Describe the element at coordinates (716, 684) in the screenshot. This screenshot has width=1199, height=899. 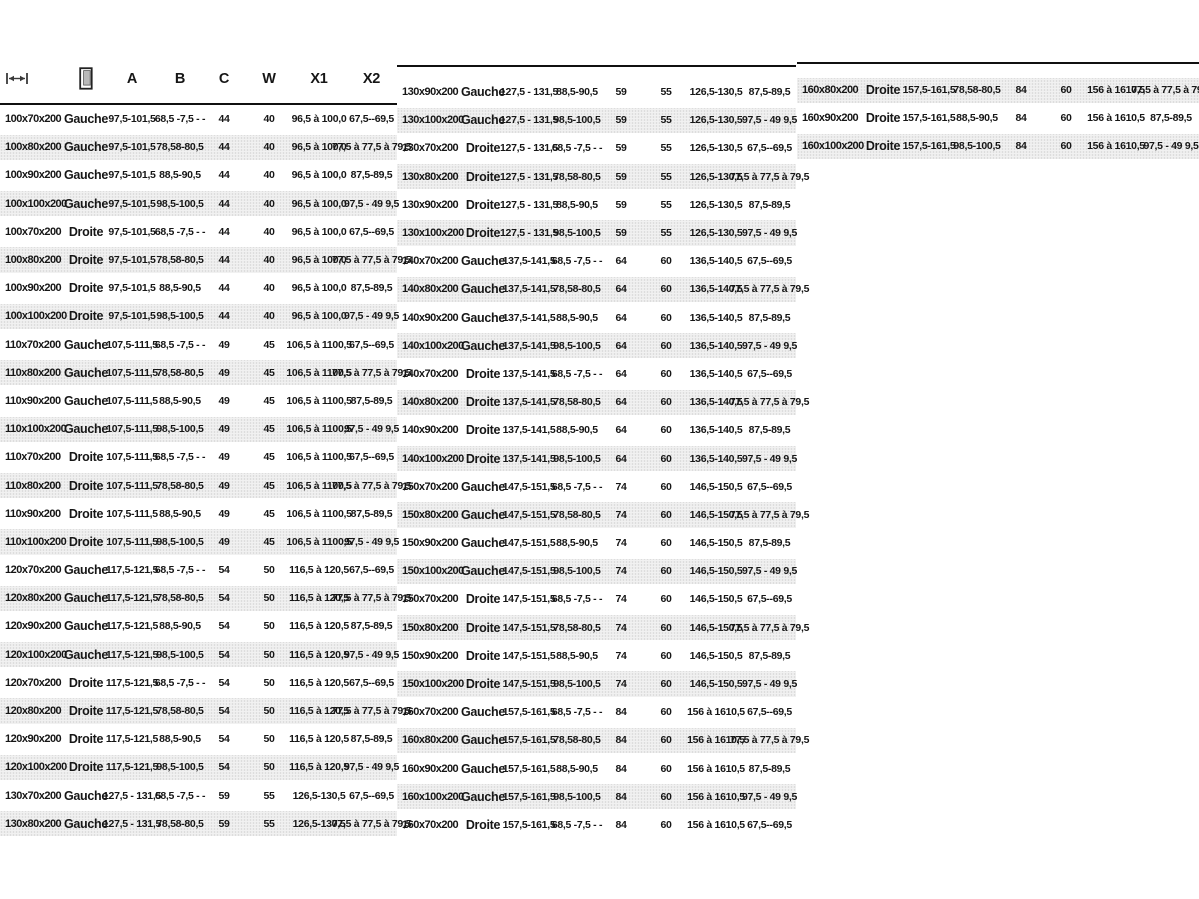
I see `cell-x1: 146,5-150,5` at that location.